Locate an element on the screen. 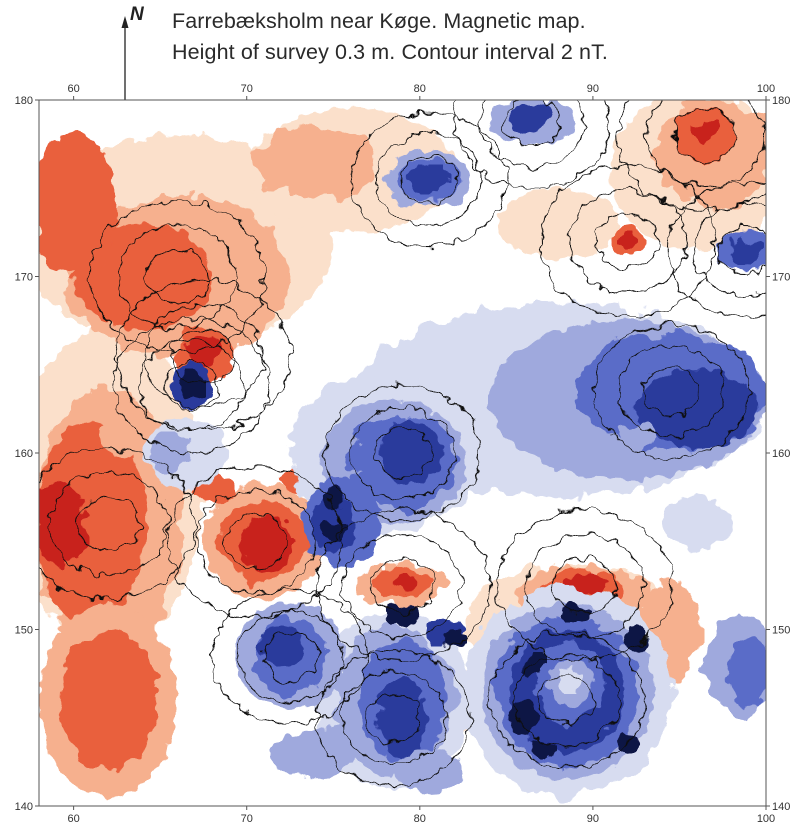  north-label: N is located at coordinates (137, 14).